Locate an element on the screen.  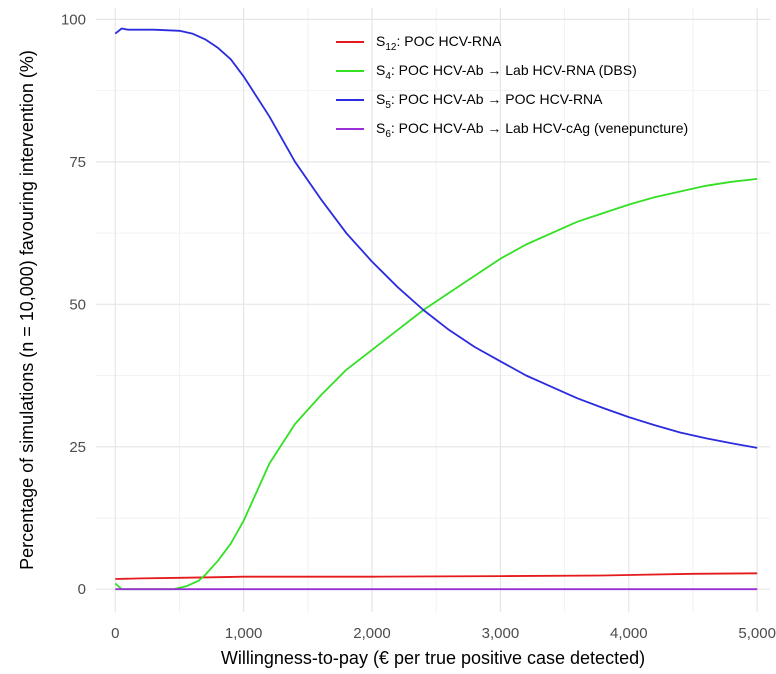
x-tick-label: 2,000 is located at coordinates (372, 633).